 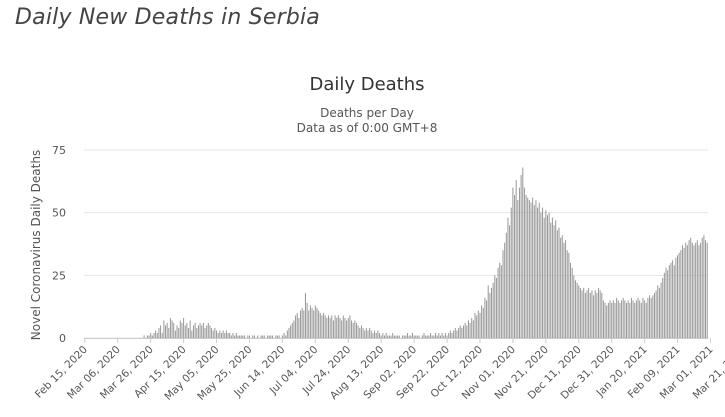 What do you see at coordinates (366, 84) in the screenshot?
I see `chart-title: Daily Deaths` at bounding box center [366, 84].